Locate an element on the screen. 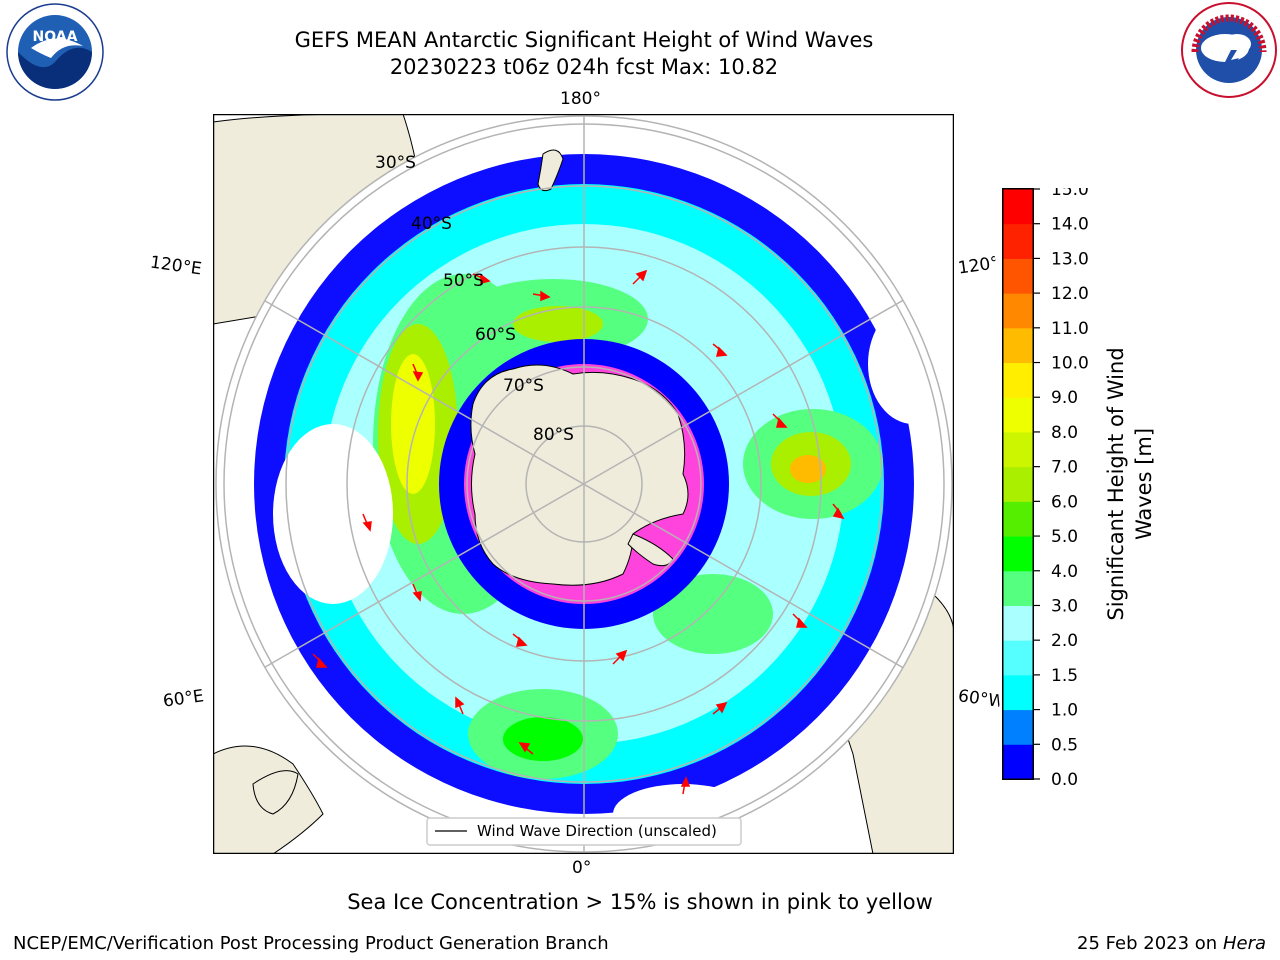 The image size is (1280, 960). lon-label-180: 180° is located at coordinates (580, 99).